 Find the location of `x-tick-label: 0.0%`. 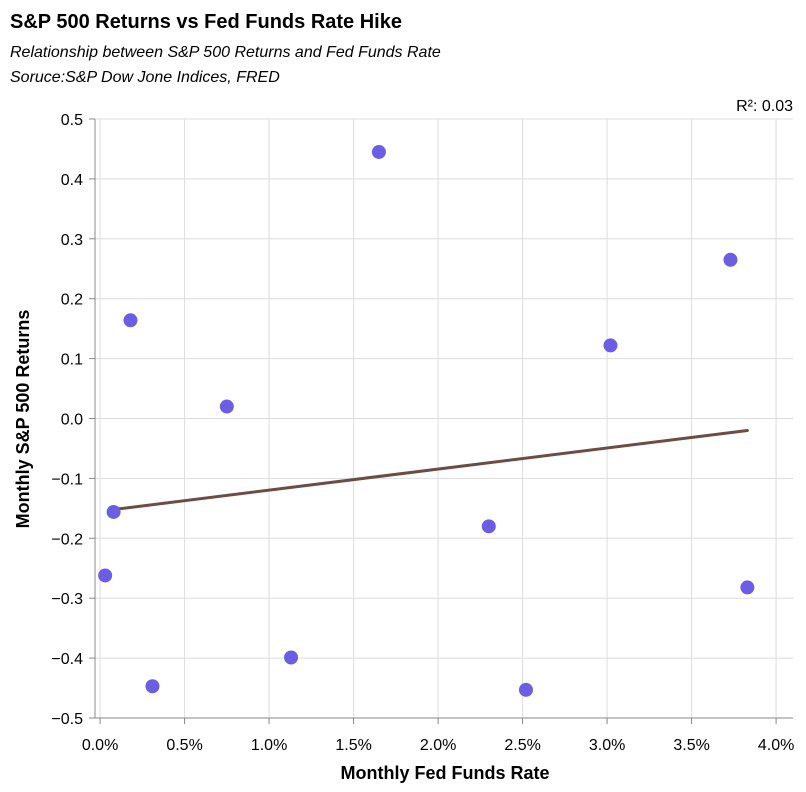

x-tick-label: 0.0% is located at coordinates (100, 745).